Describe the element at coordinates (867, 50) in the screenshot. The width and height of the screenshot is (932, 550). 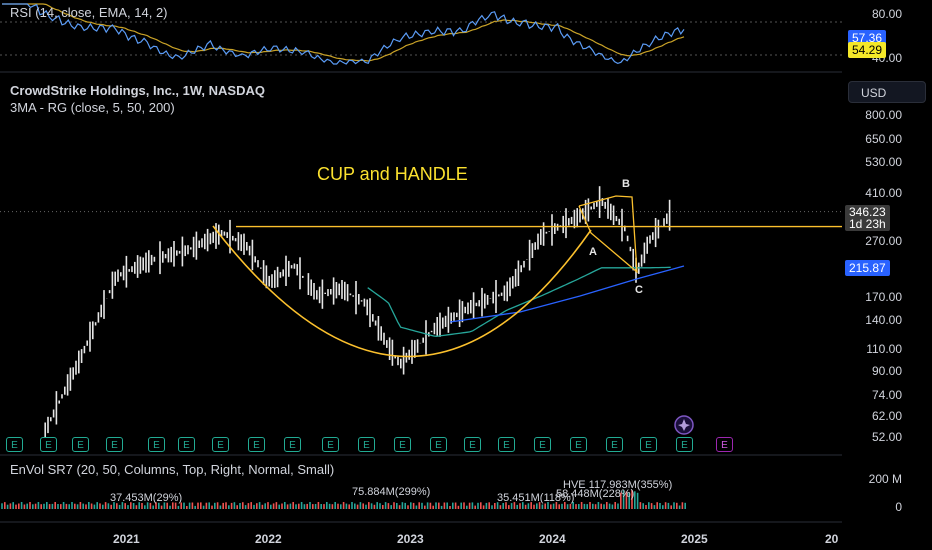
I see `rsi-ema-tag: 54.29` at that location.